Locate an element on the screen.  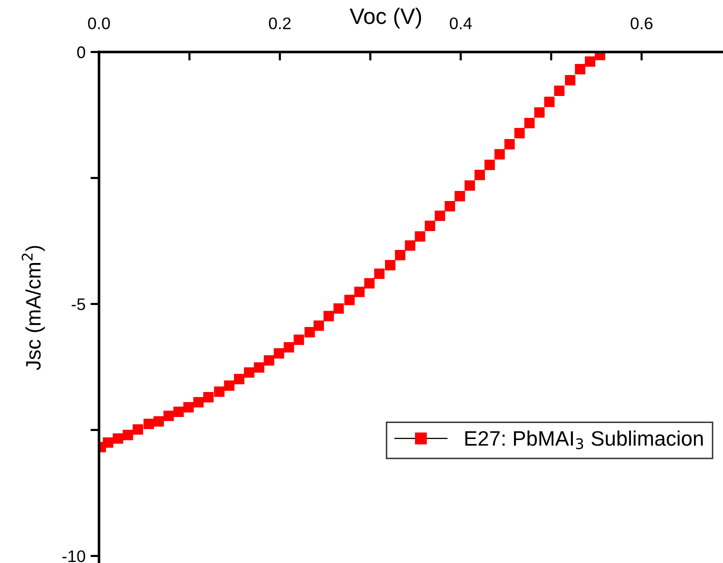
x-tick-label: 0.0 is located at coordinates (99, 23).